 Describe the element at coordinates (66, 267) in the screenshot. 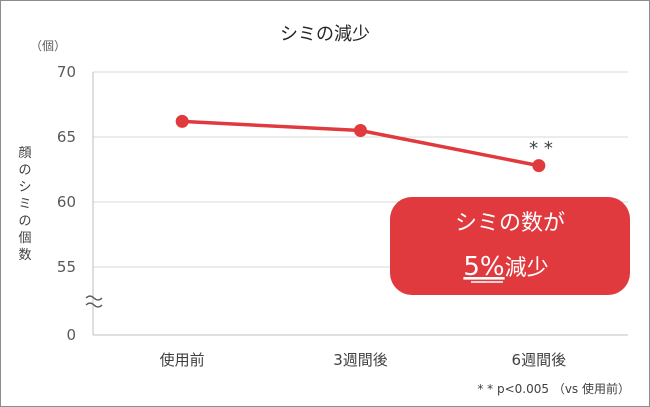

I see `y-tick-label: 55` at that location.